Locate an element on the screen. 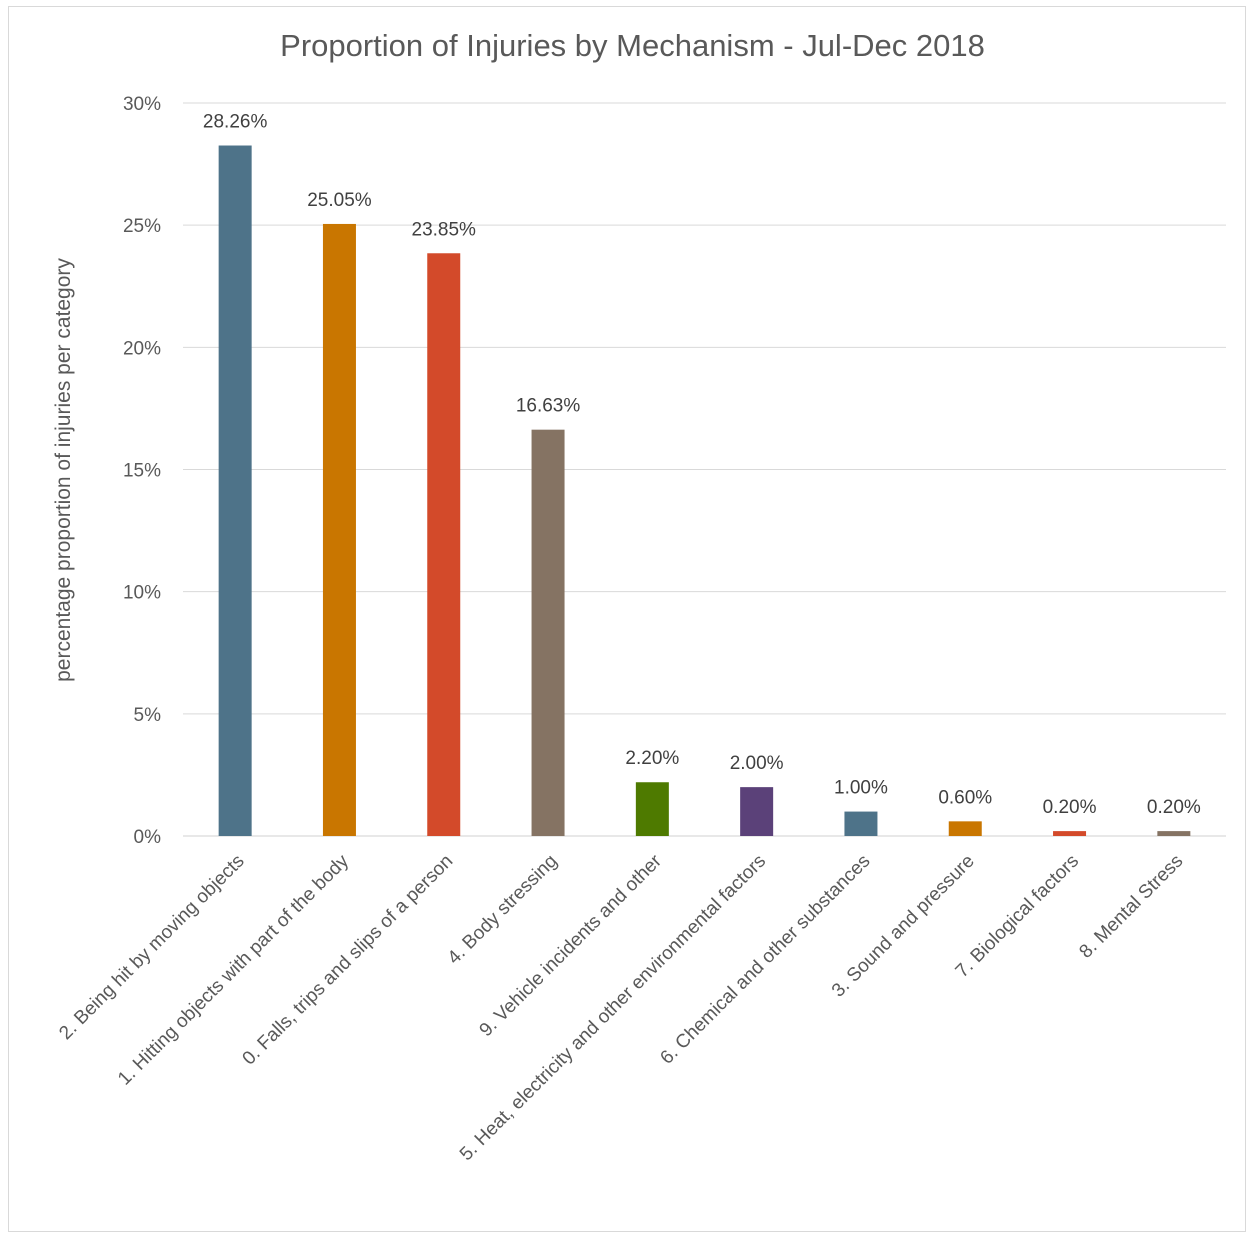 Image resolution: width=1252 pixels, height=1238 pixels. x-category-label: 0. Falls, trips and slips of a person is located at coordinates (348, 960).